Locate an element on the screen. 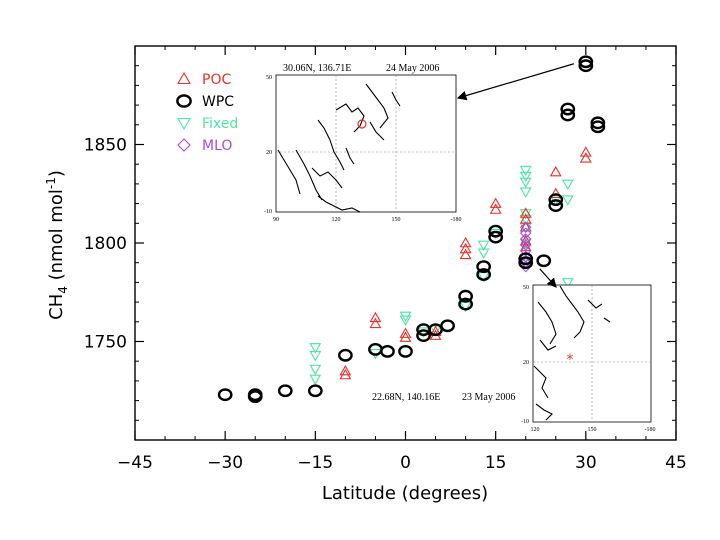 This screenshot has width=720, height=540. x-tick-label: −15 is located at coordinates (315, 463).